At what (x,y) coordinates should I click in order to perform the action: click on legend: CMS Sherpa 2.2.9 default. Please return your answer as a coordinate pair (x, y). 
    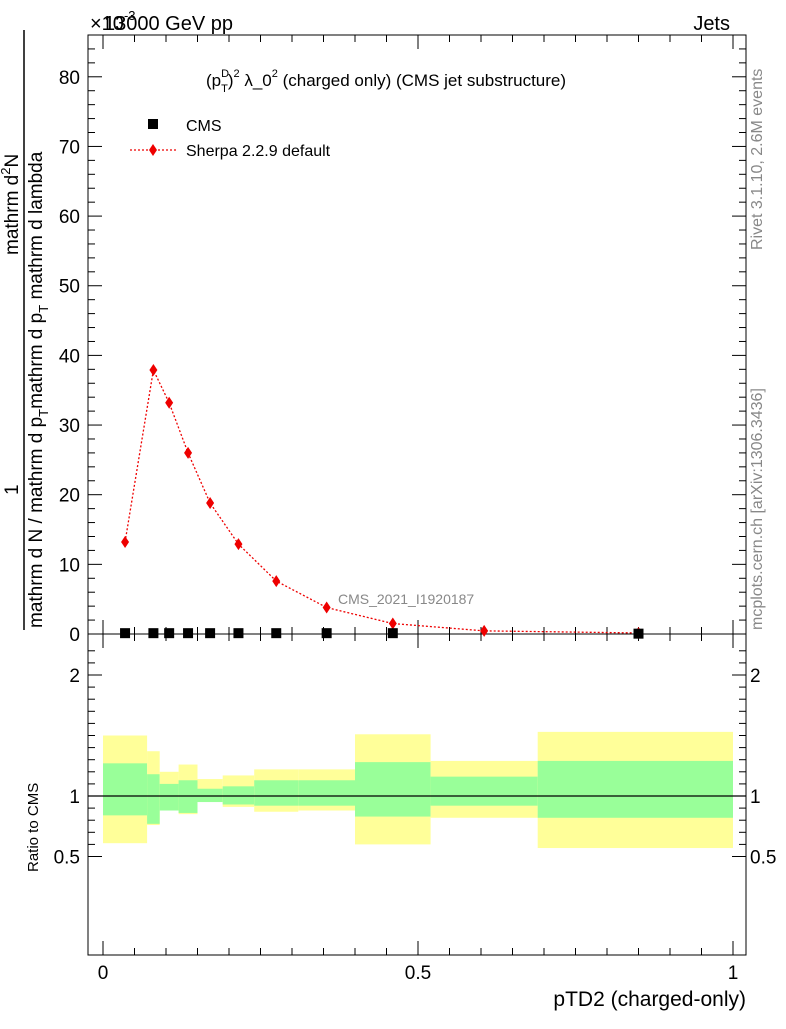
    Looking at the image, I should click on (230, 139).